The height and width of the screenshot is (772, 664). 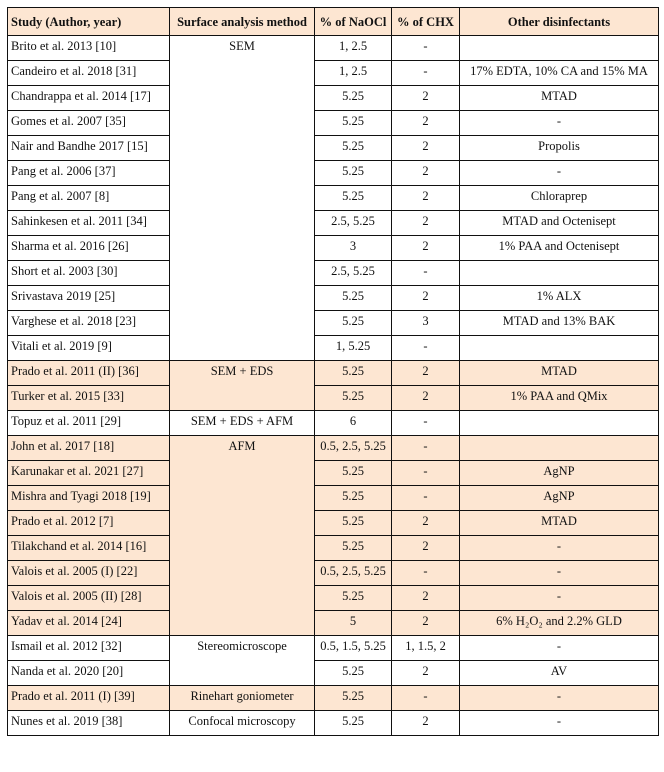 What do you see at coordinates (333, 548) in the screenshot?
I see `table-row: Tilakchand et al. 2014 [16] 5.25 2-` at bounding box center [333, 548].